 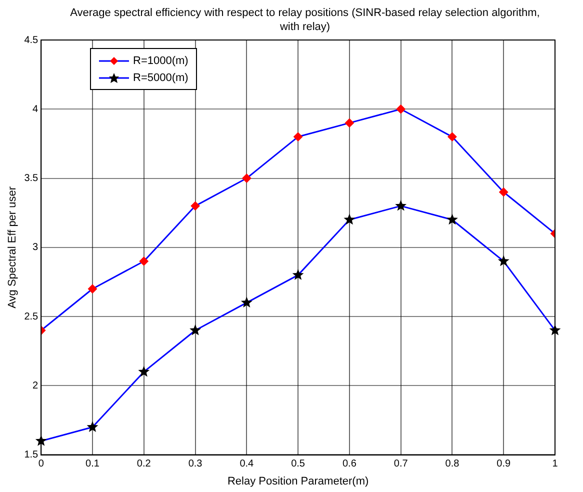 I want to click on x-tick-label: 0.6, so click(x=349, y=464).